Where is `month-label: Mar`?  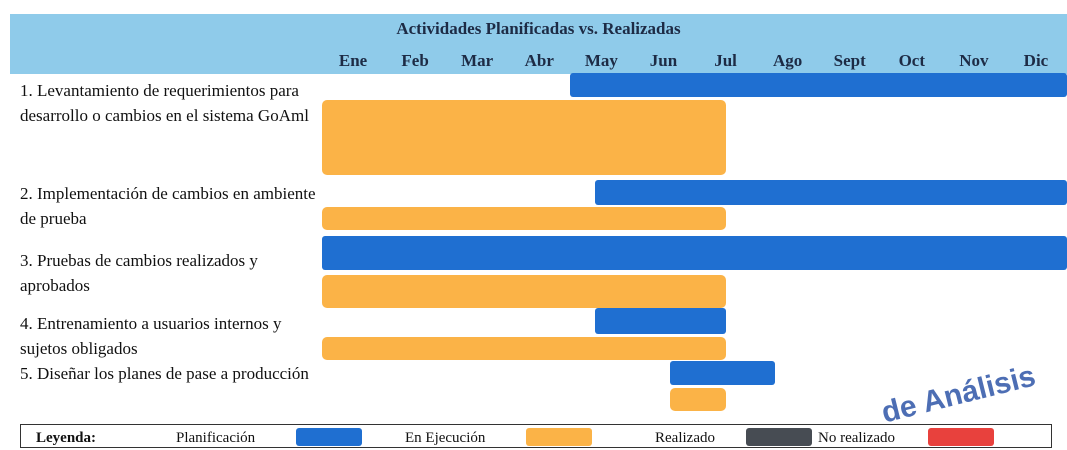
month-label: Mar is located at coordinates (477, 60).